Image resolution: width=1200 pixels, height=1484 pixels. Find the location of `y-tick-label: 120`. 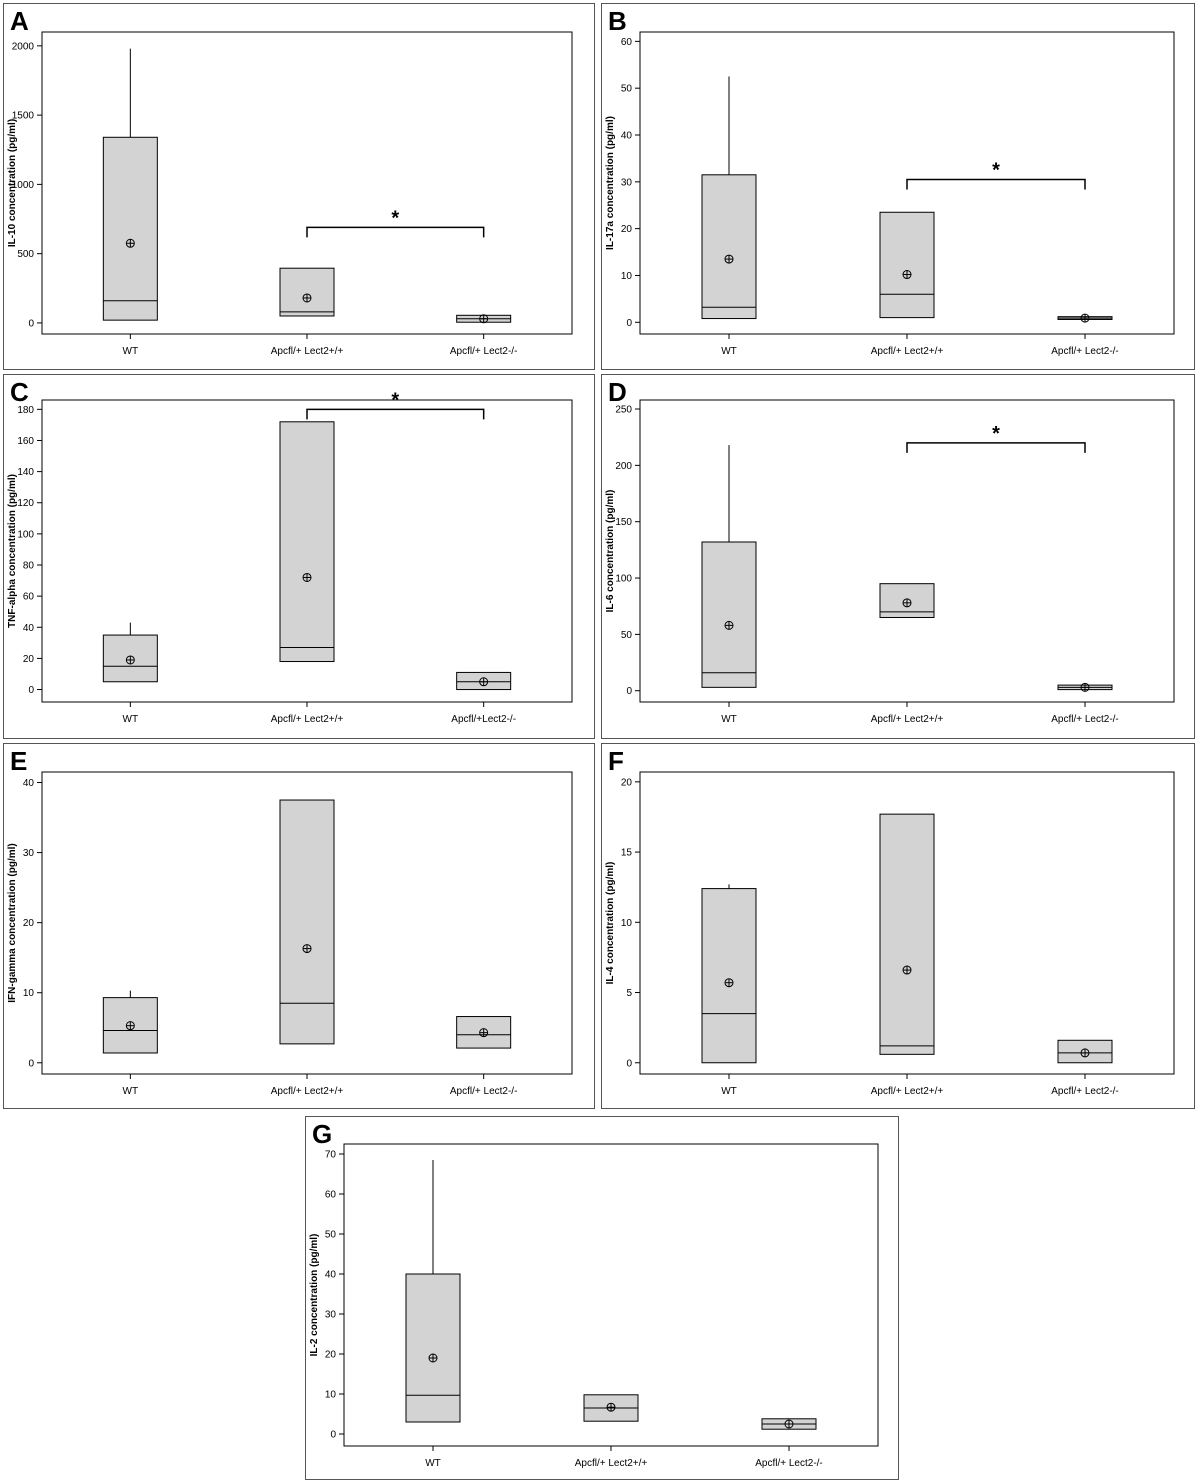

y-tick-label: 120 is located at coordinates (25, 503).